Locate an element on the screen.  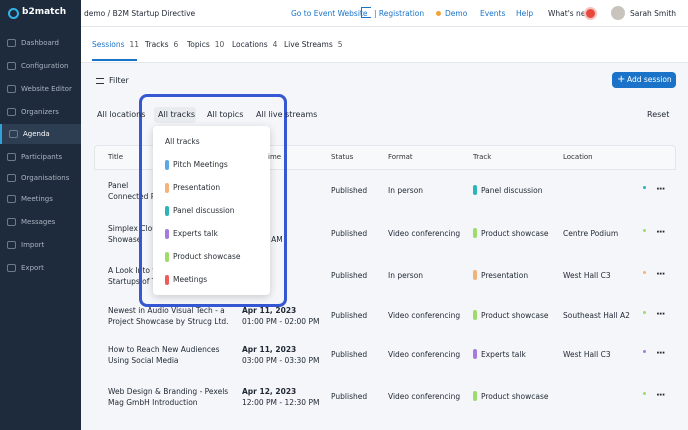
option-label: Presentation is located at coordinates (197, 187).